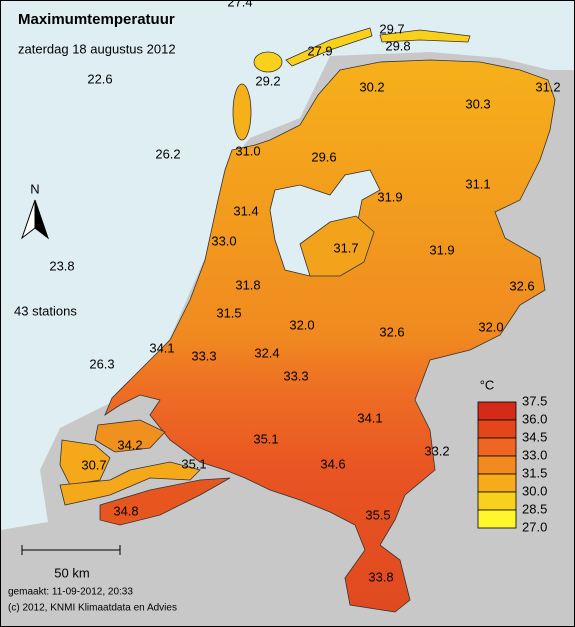 Image resolution: width=575 pixels, height=627 pixels. Describe the element at coordinates (534, 436) in the screenshot. I see `legend-label: 34.5` at that location.